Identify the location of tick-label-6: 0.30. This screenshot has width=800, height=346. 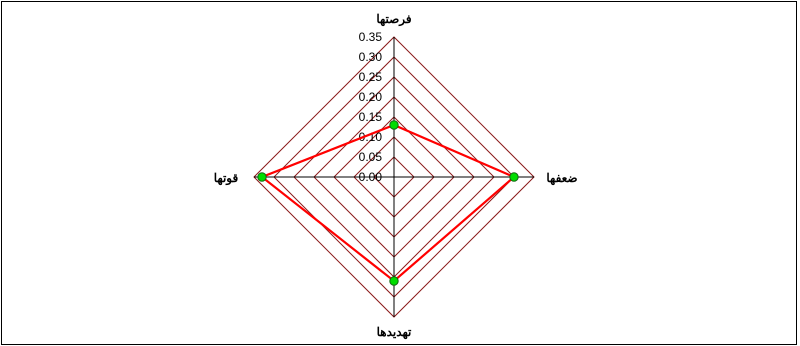
(371, 57).